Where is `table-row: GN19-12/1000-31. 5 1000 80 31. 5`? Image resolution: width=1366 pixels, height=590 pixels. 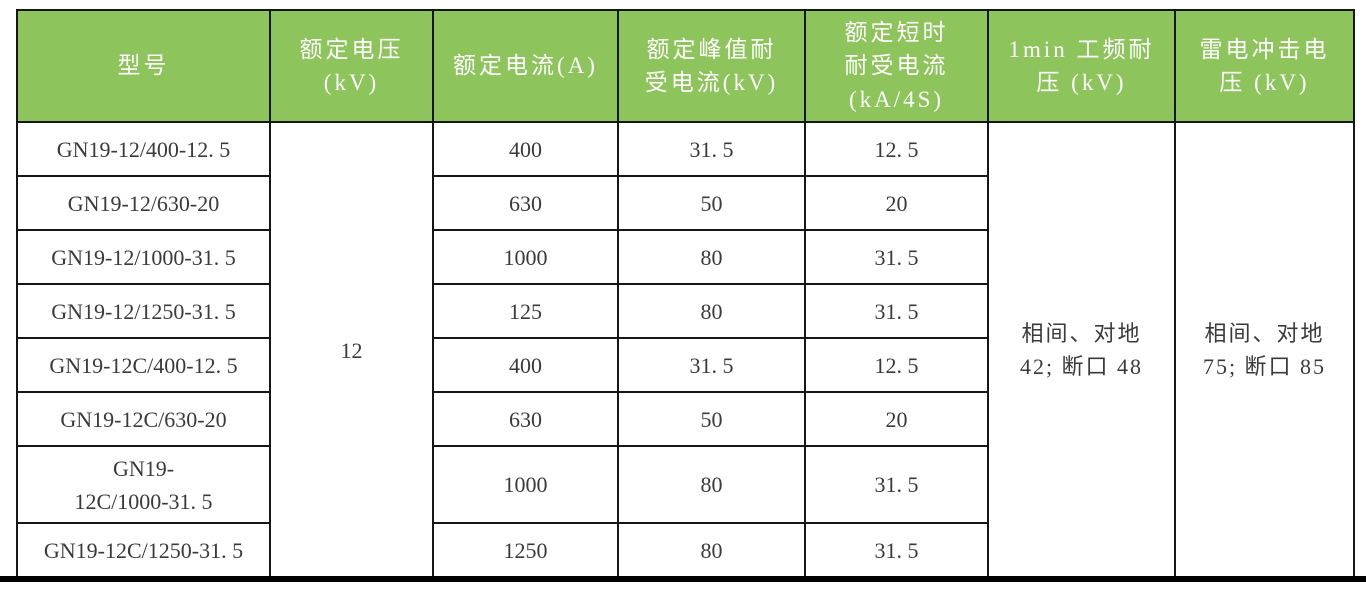 table-row: GN19-12/1000-31. 5 1000 80 31. 5 is located at coordinates (685, 257).